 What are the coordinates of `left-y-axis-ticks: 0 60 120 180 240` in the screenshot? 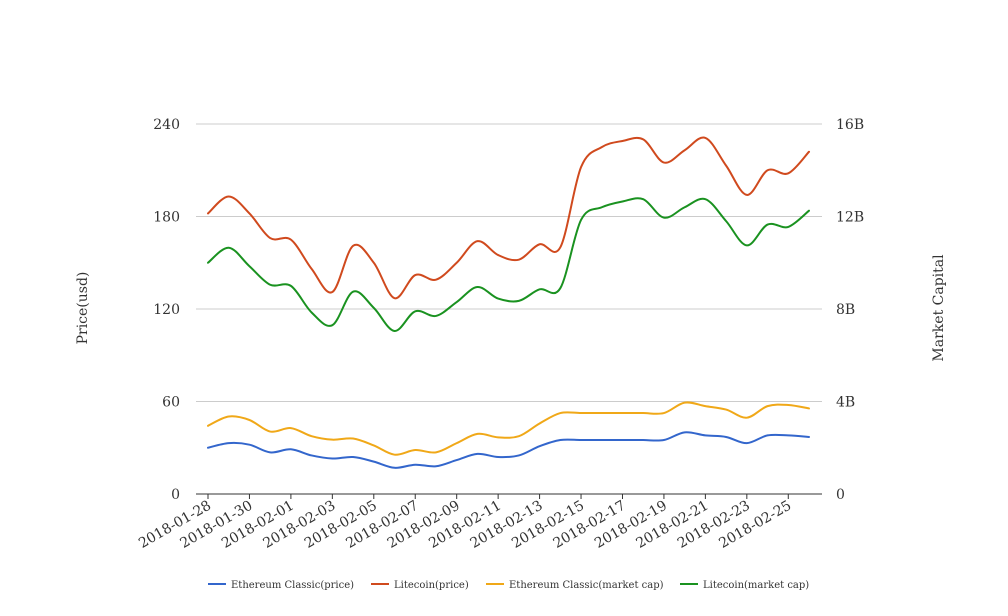 It's located at (166, 310).